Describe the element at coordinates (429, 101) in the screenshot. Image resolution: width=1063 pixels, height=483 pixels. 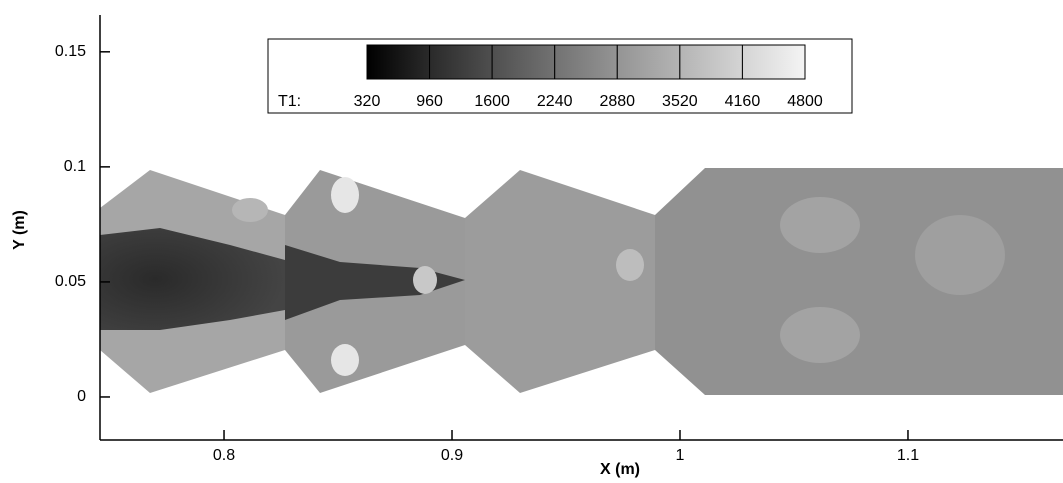
I see `colorbar-level-label: 960` at that location.